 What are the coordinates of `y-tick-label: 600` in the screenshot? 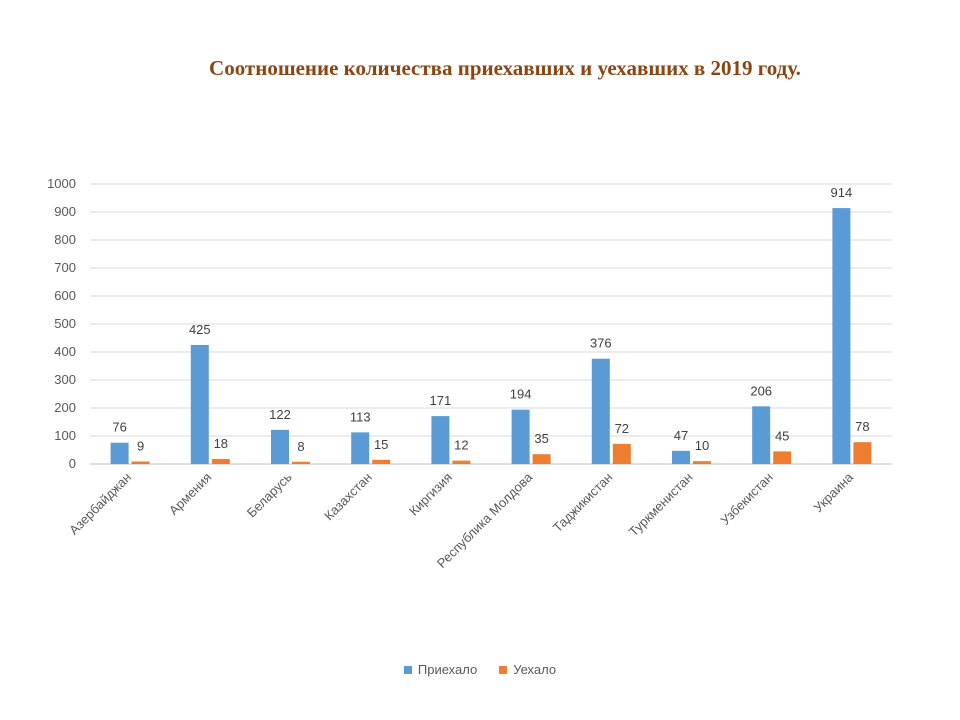 It's located at (65, 295).